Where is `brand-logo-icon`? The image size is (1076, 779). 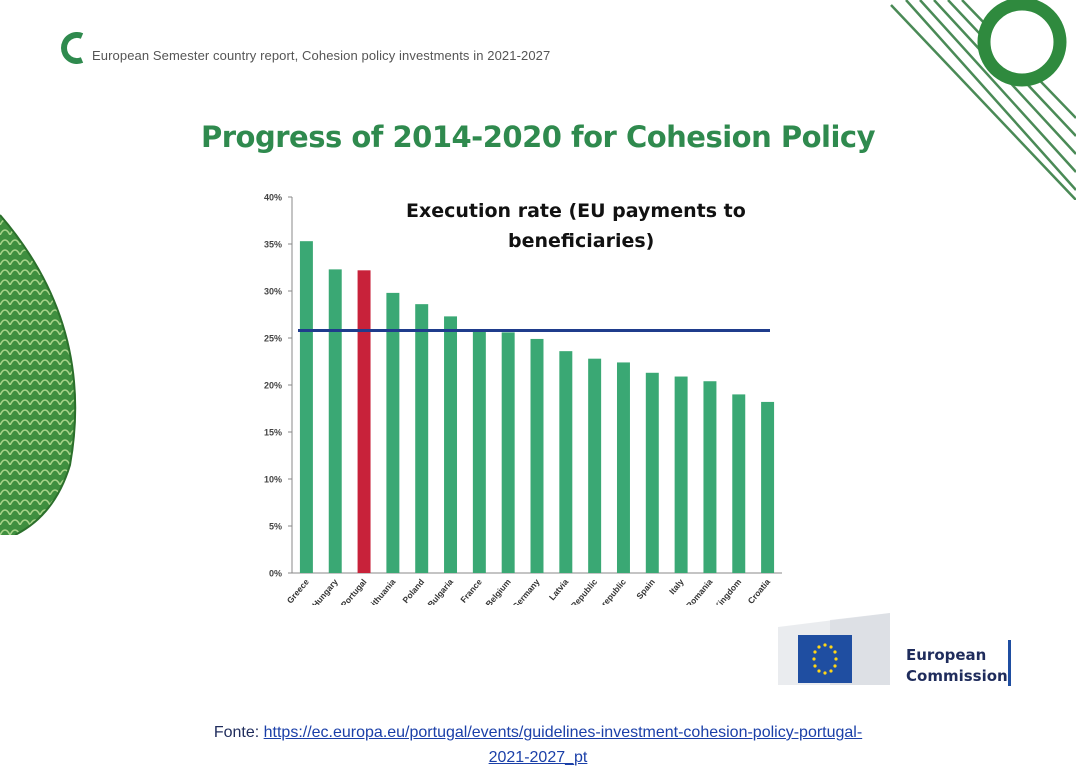 brand-logo-icon is located at coordinates (72, 48).